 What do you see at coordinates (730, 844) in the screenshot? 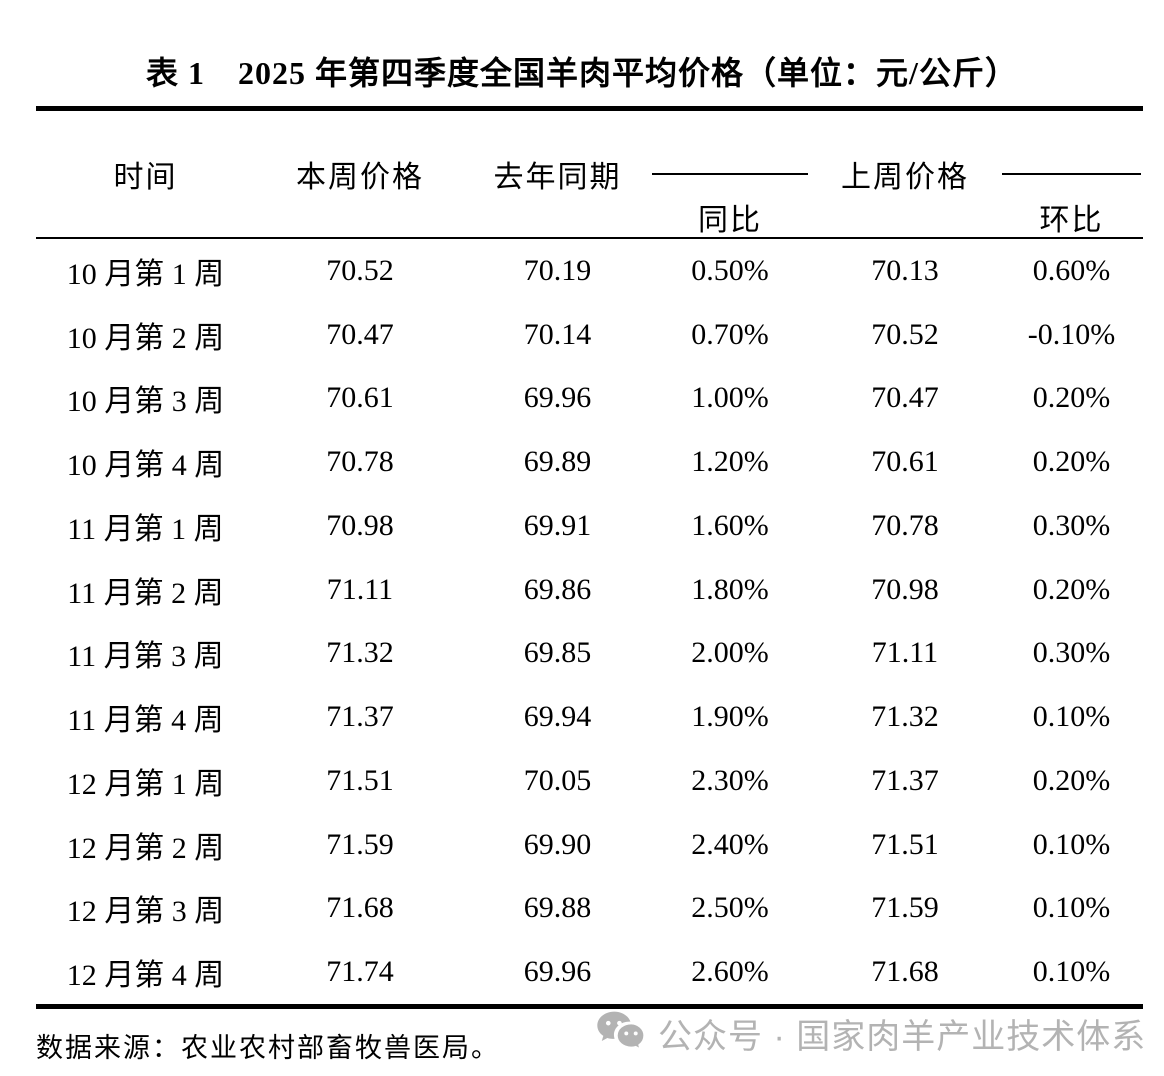
I see `cell-yoy: 2.40%` at bounding box center [730, 844].